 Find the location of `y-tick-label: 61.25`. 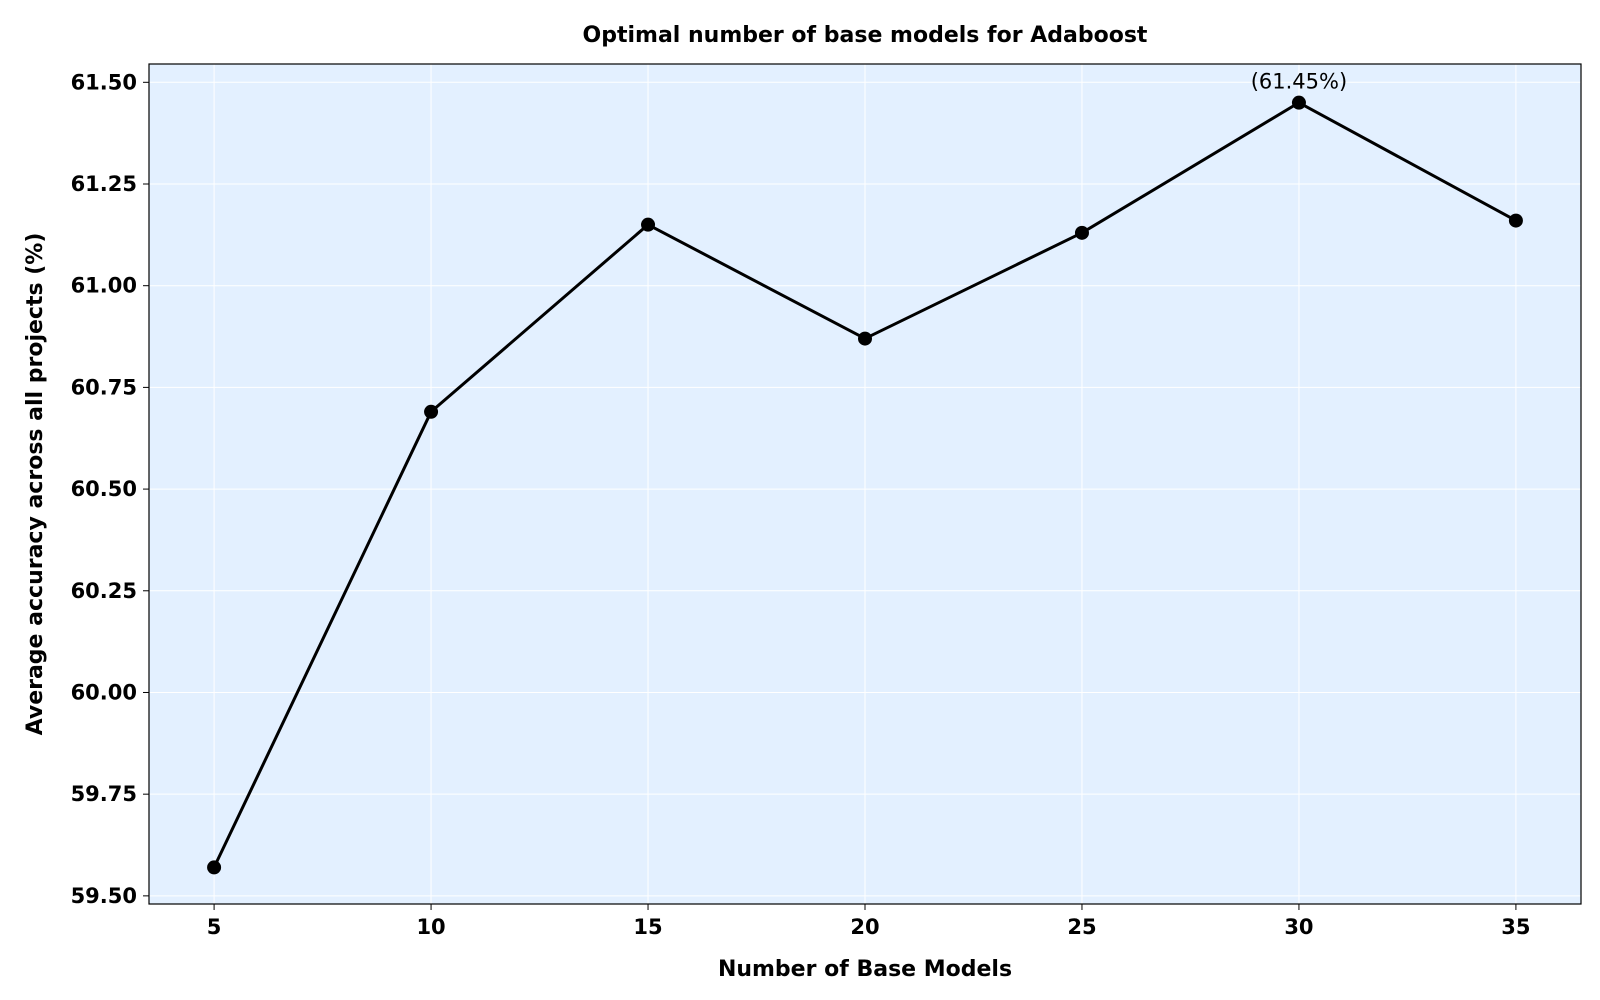

y-tick-label: 61.25 is located at coordinates (104, 184).